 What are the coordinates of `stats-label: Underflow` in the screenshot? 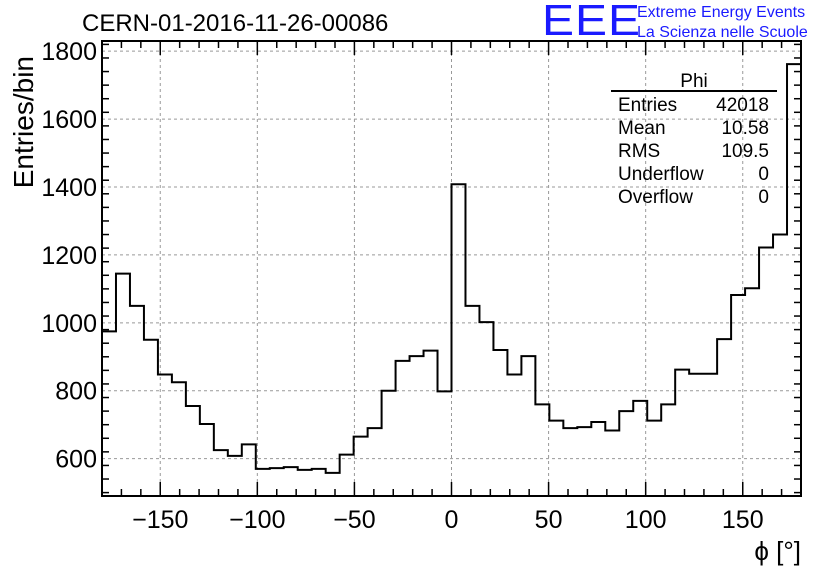 It's located at (661, 174).